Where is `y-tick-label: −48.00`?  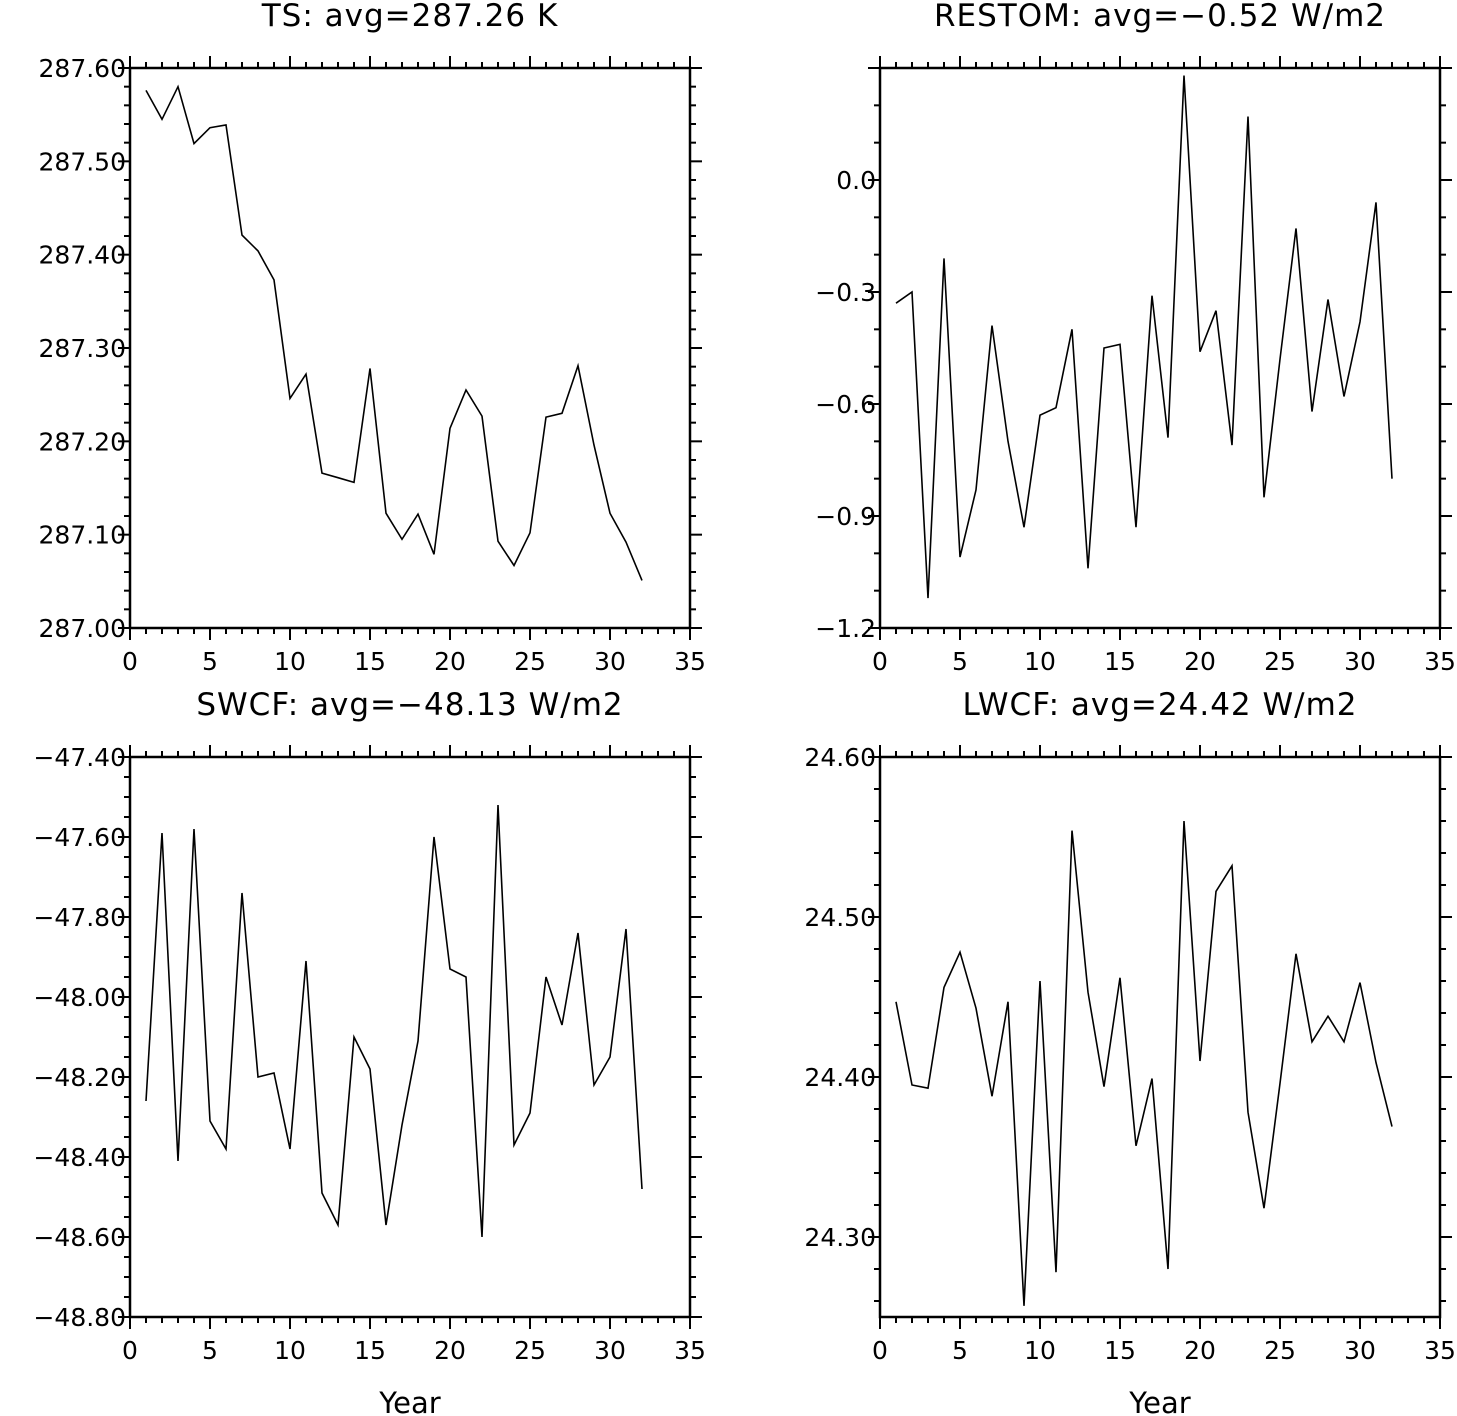
y-tick-label: −48.00 is located at coordinates (79, 997).